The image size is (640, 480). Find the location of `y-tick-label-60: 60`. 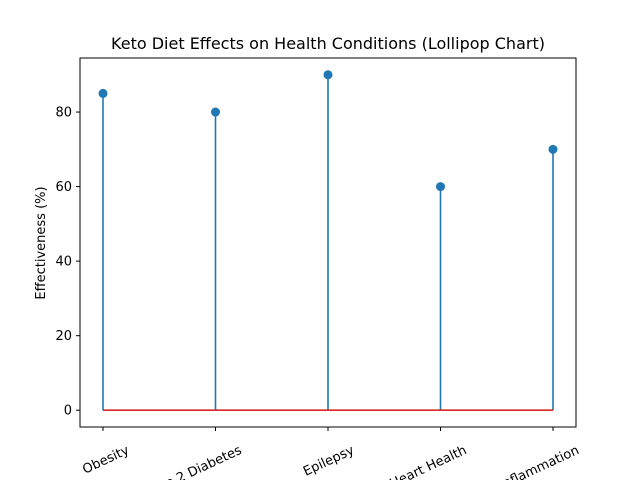

y-tick-label-60: 60 is located at coordinates (63, 187).